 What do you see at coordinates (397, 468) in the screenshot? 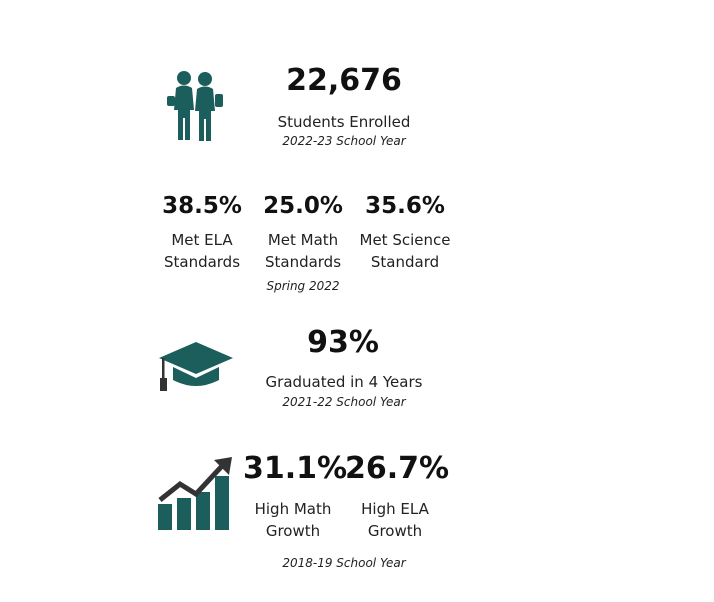
I see `ela-growth-percent: 26.7%` at bounding box center [397, 468].